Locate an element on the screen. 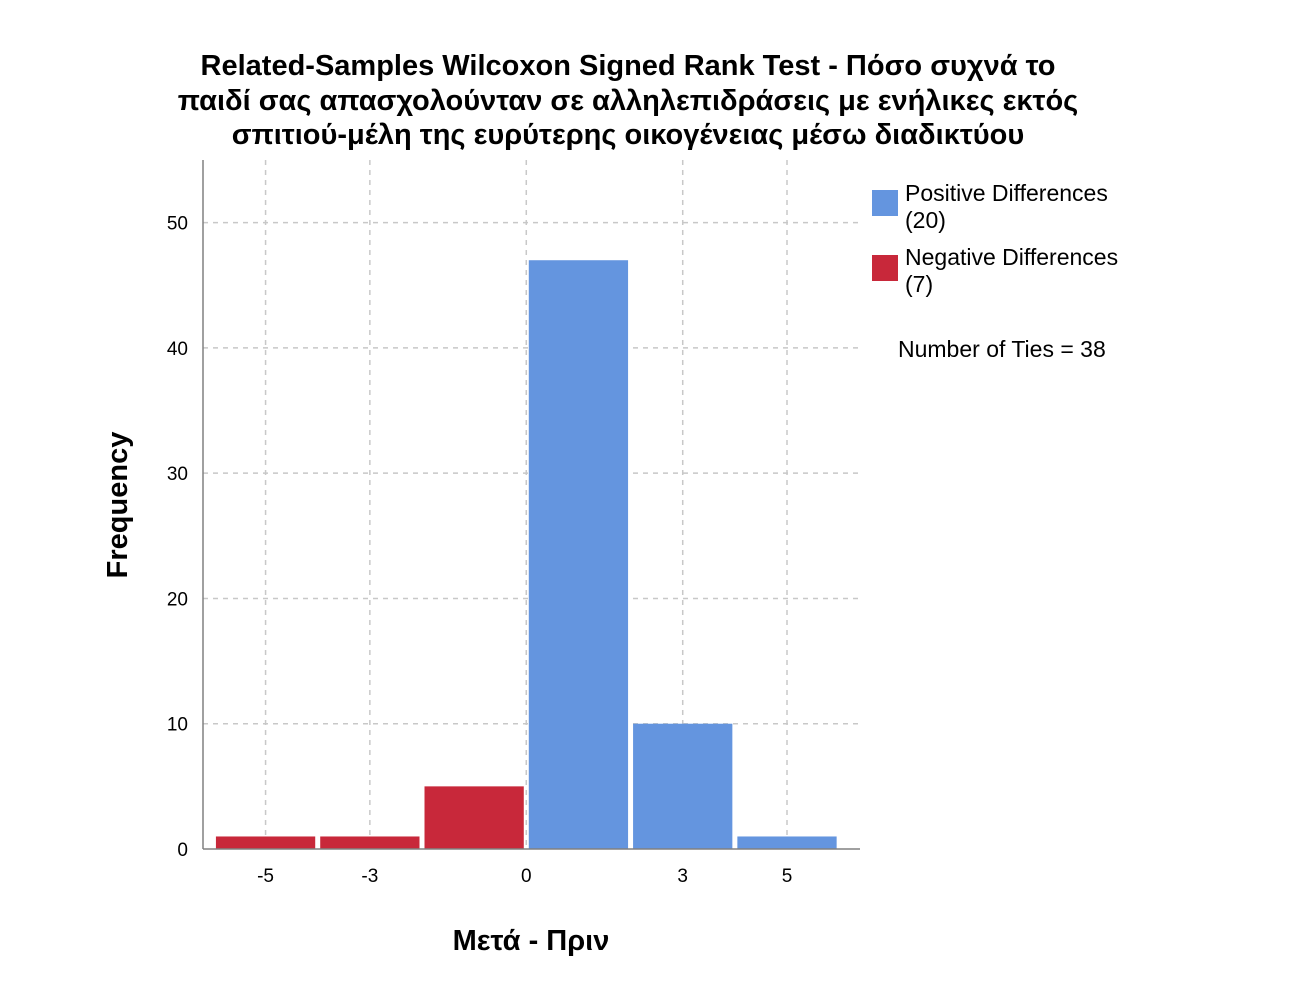 The image size is (1292, 1002). legend-count-negative: (7) is located at coordinates (919, 284).